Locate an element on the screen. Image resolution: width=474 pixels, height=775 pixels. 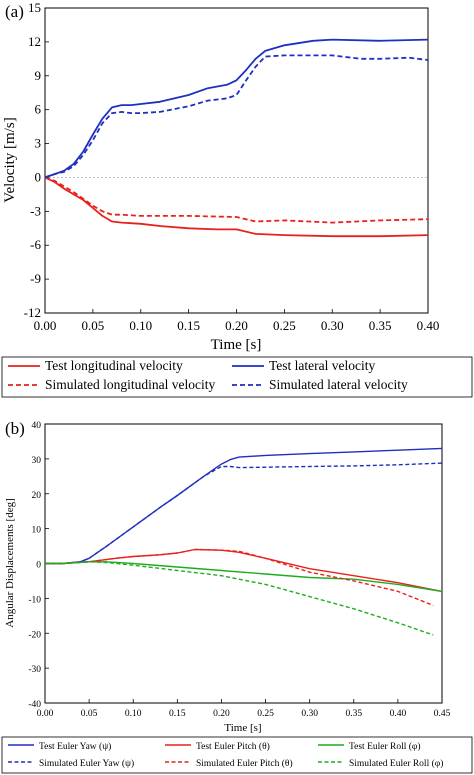
panel-a-series-test-lateral-velocity is located at coordinates (236, 108).